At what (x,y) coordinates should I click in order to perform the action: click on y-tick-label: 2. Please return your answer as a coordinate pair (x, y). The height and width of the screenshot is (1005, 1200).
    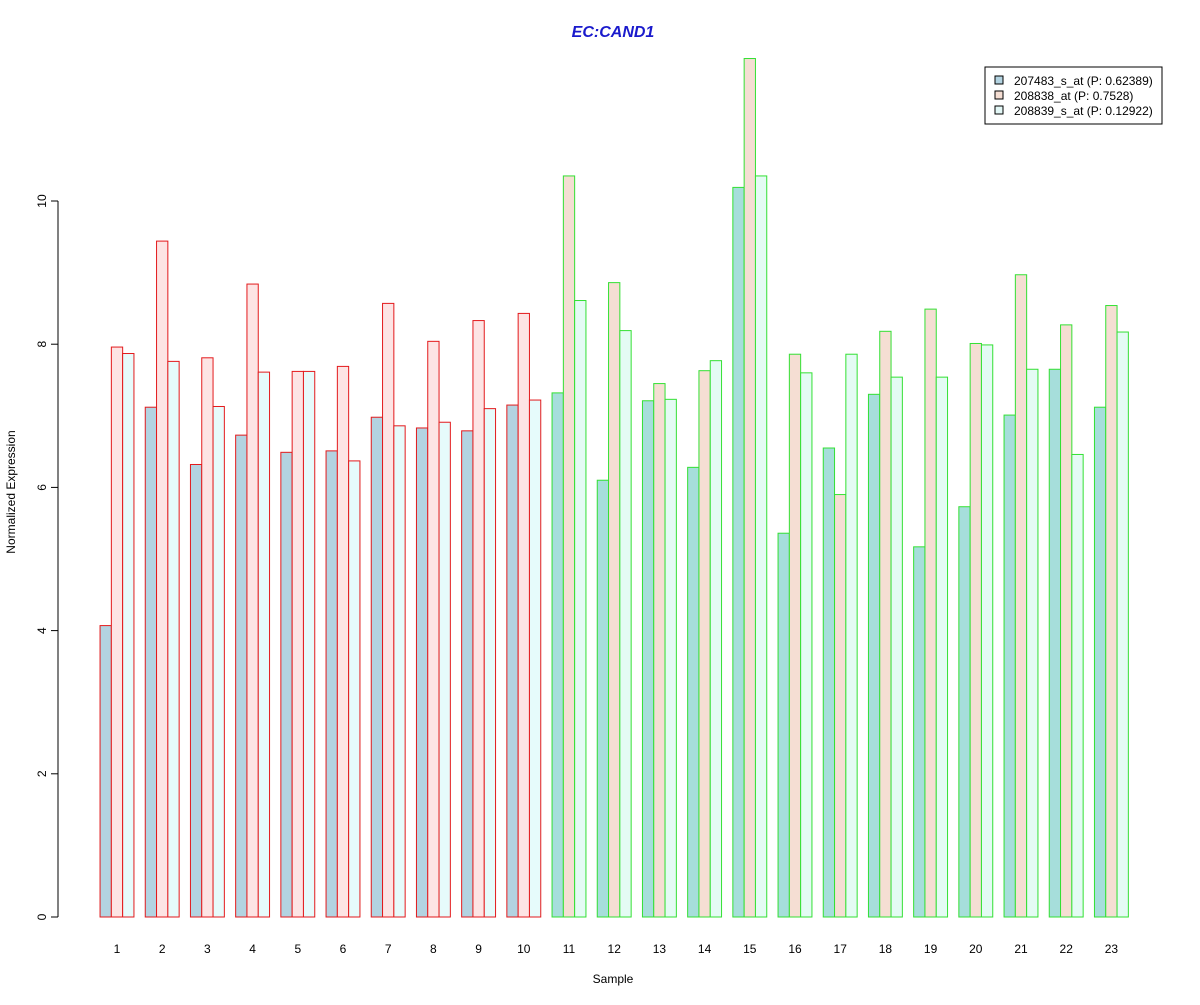
    Looking at the image, I should click on (42, 773).